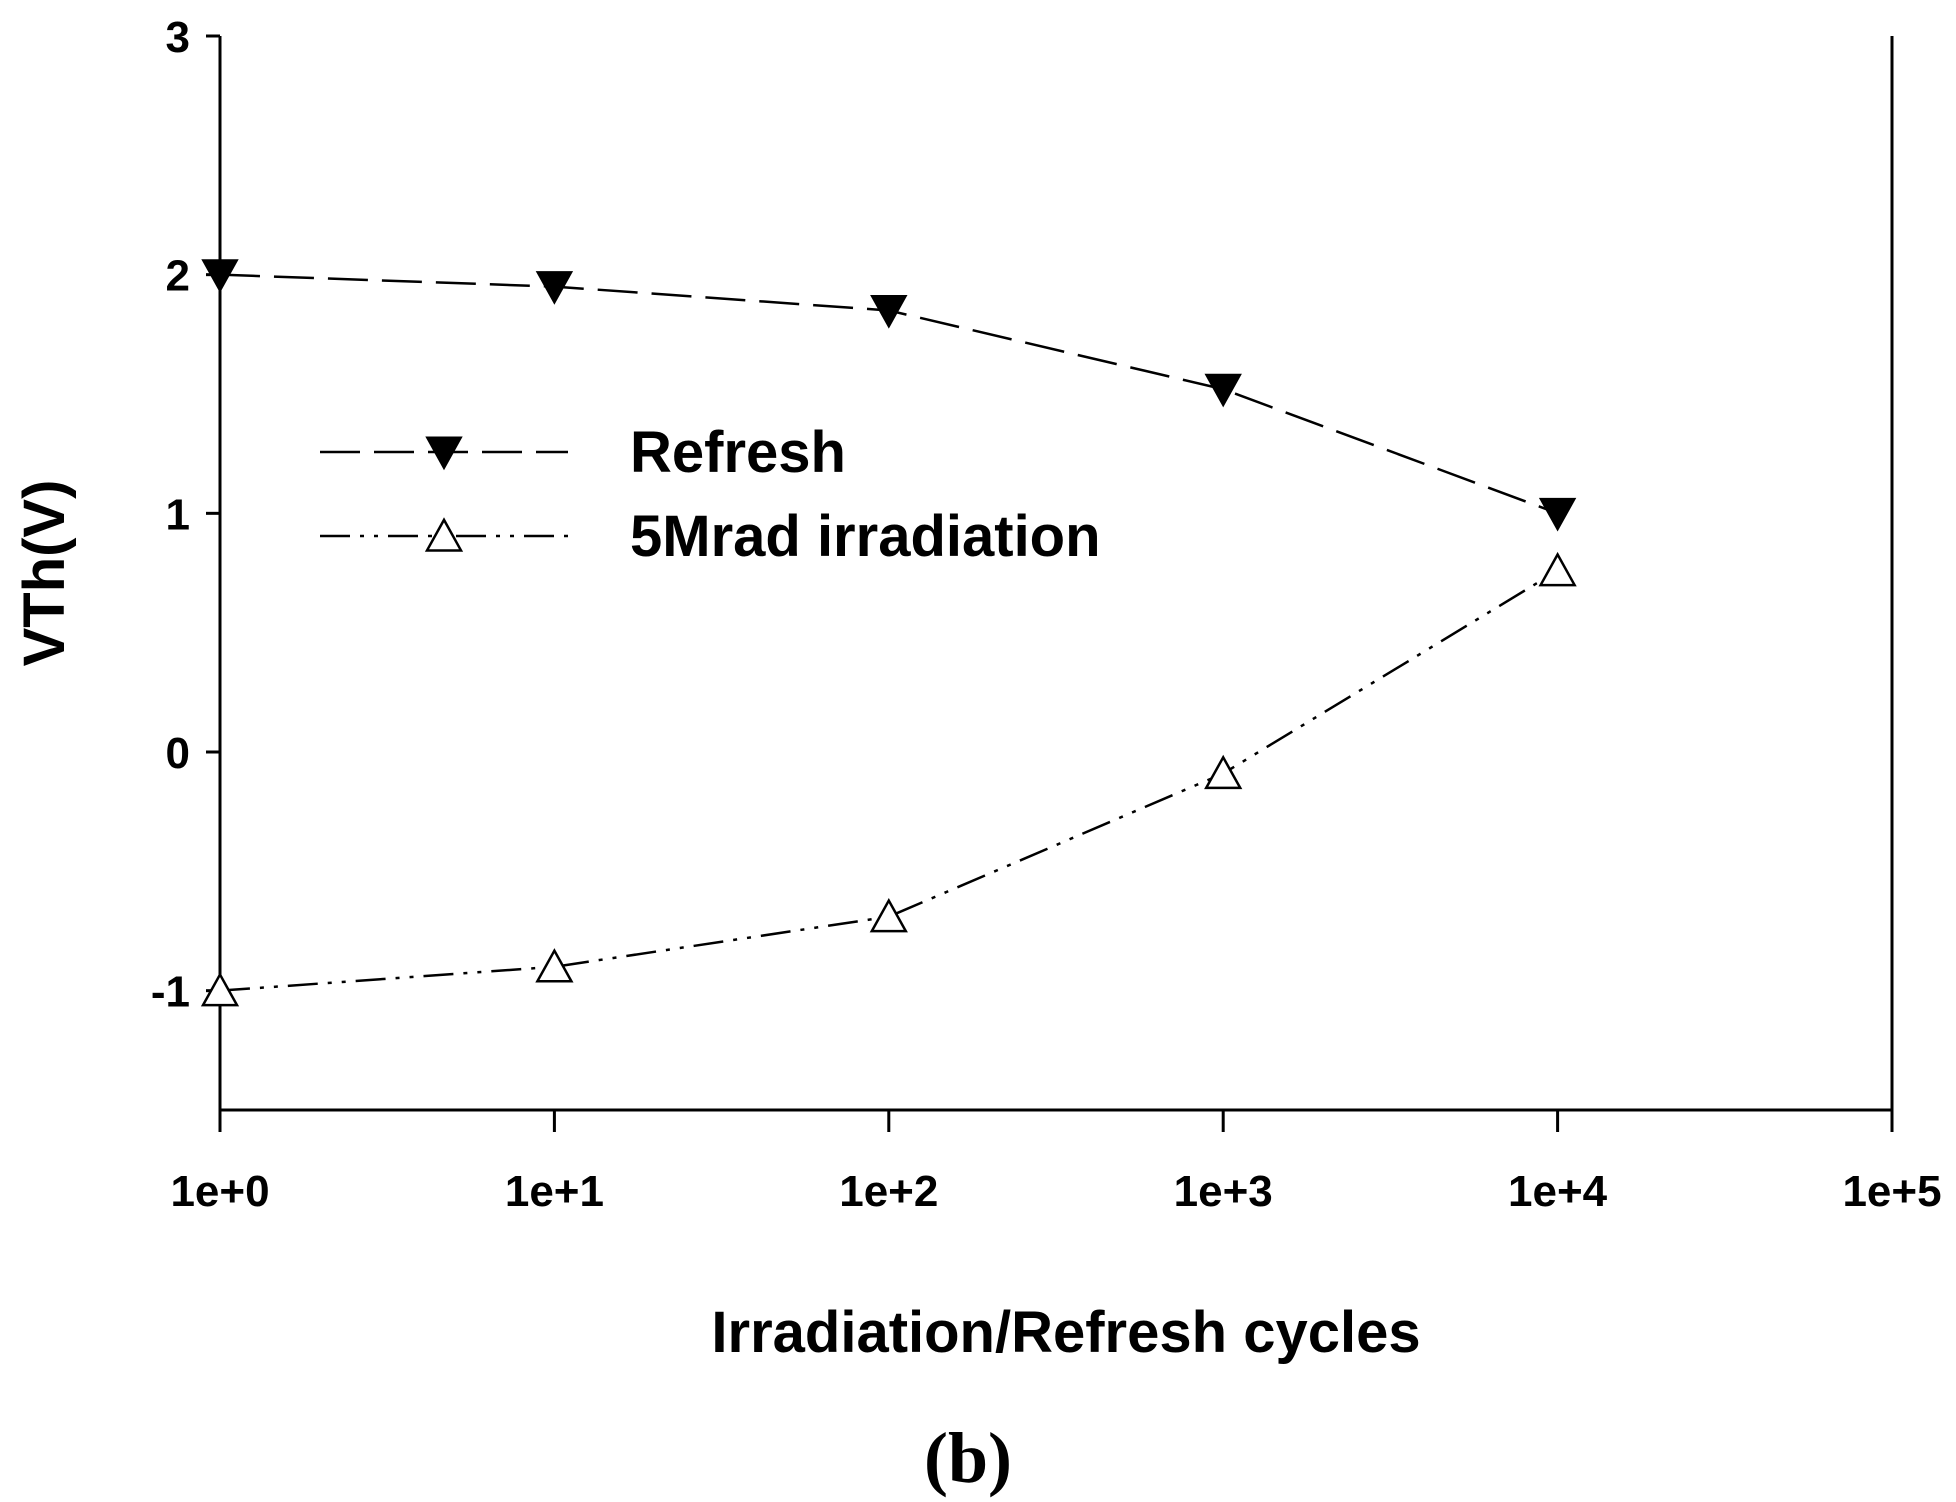 The width and height of the screenshot is (1956, 1502). Describe the element at coordinates (865, 536) in the screenshot. I see `legend-label-2: 5Mrad irradiation` at that location.